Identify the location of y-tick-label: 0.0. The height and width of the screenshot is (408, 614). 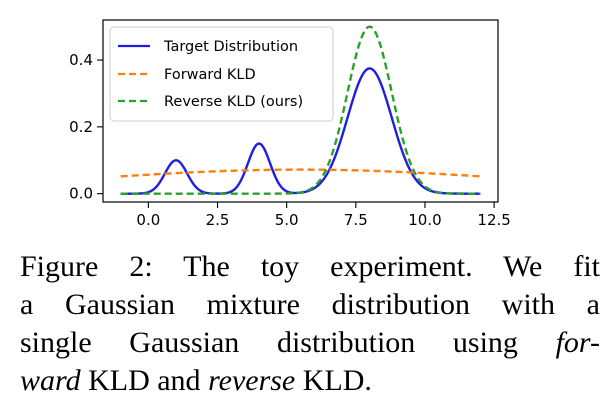
(81, 194).